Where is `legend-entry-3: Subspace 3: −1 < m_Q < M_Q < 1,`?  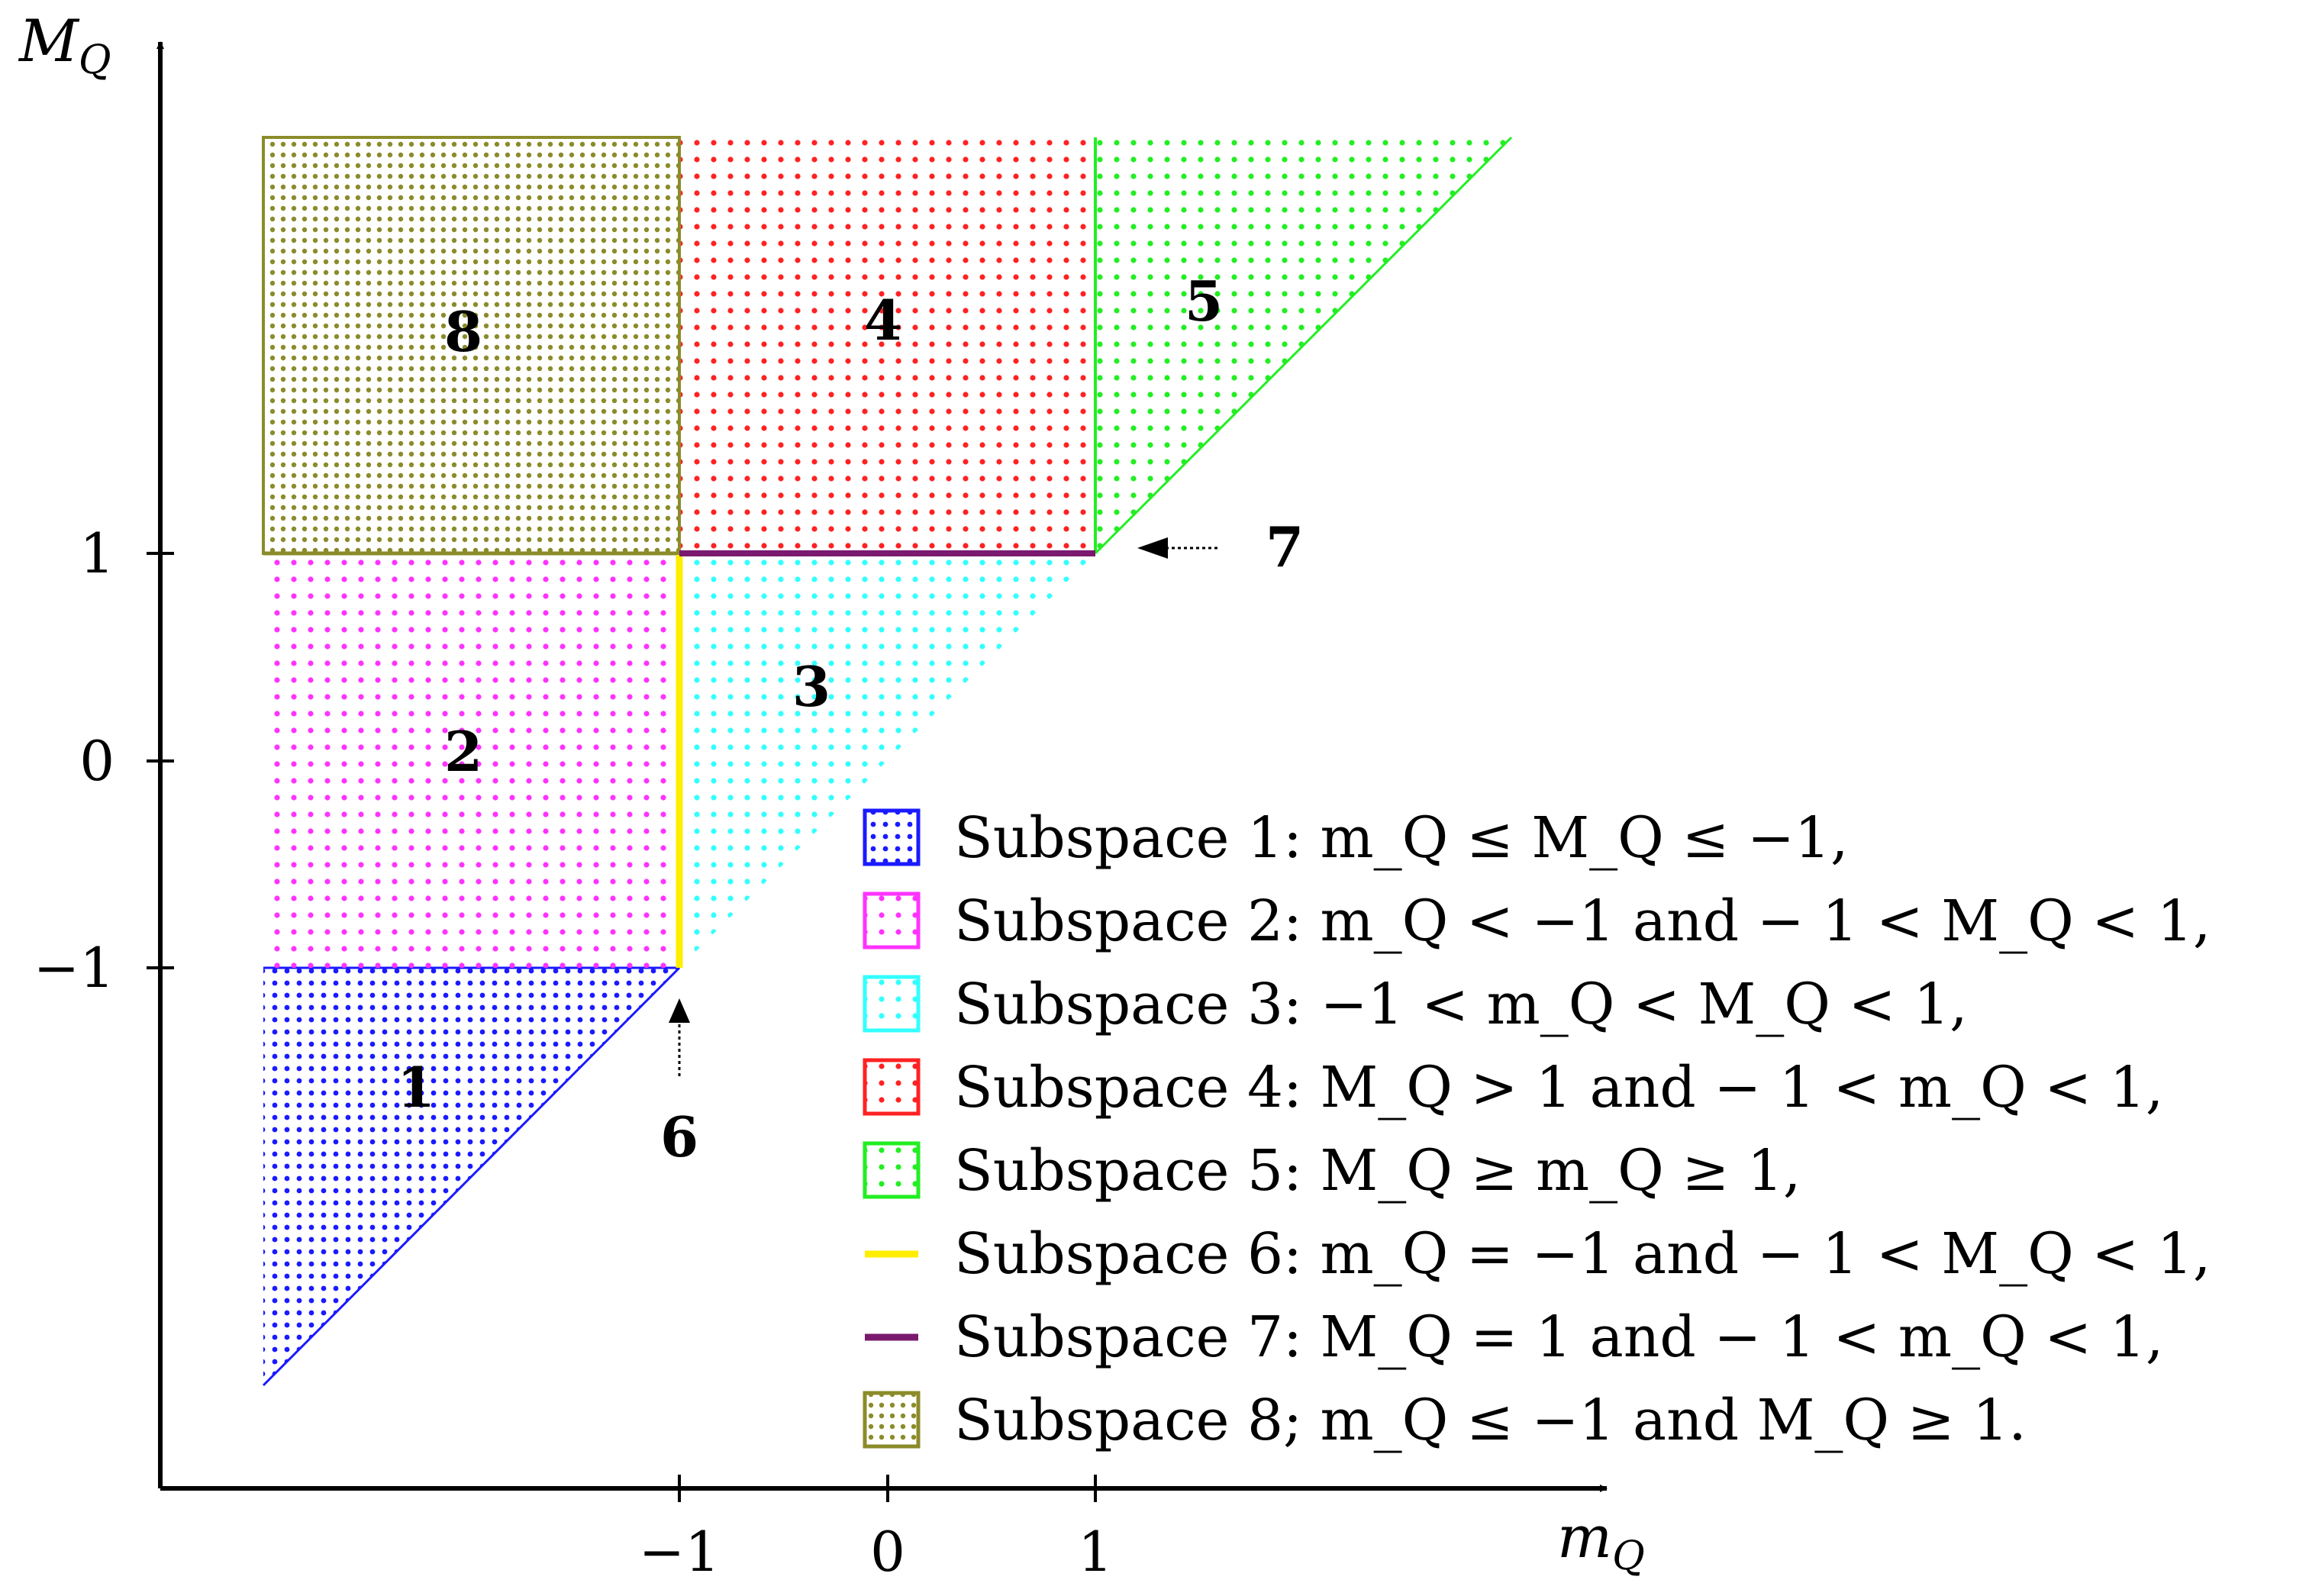 legend-entry-3: Subspace 3: −1 < m_Q < M_Q < 1, is located at coordinates (1461, 1004).